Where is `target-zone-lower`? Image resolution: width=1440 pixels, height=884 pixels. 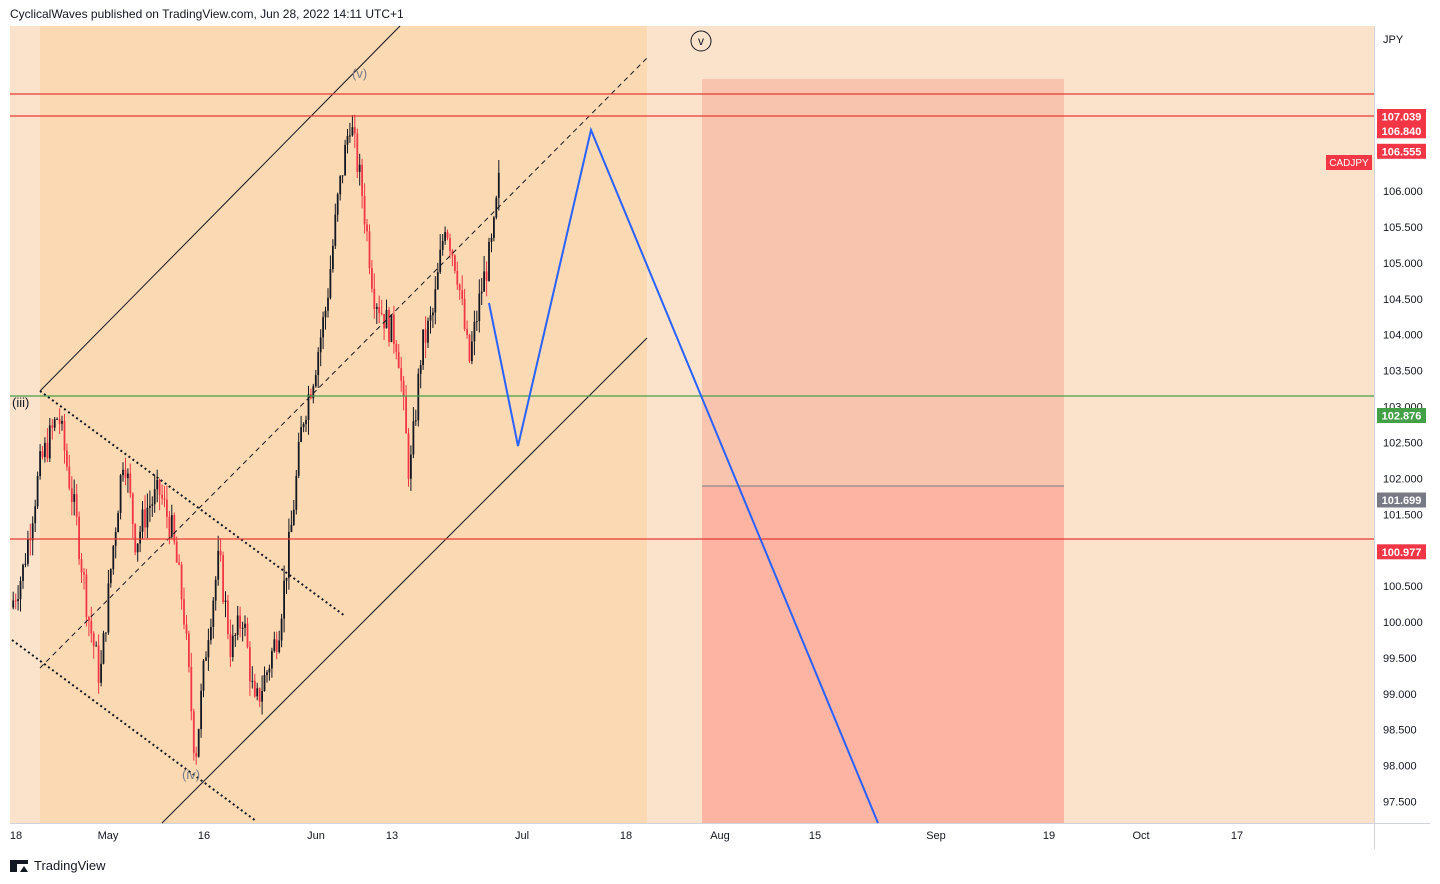
target-zone-lower is located at coordinates (883, 654).